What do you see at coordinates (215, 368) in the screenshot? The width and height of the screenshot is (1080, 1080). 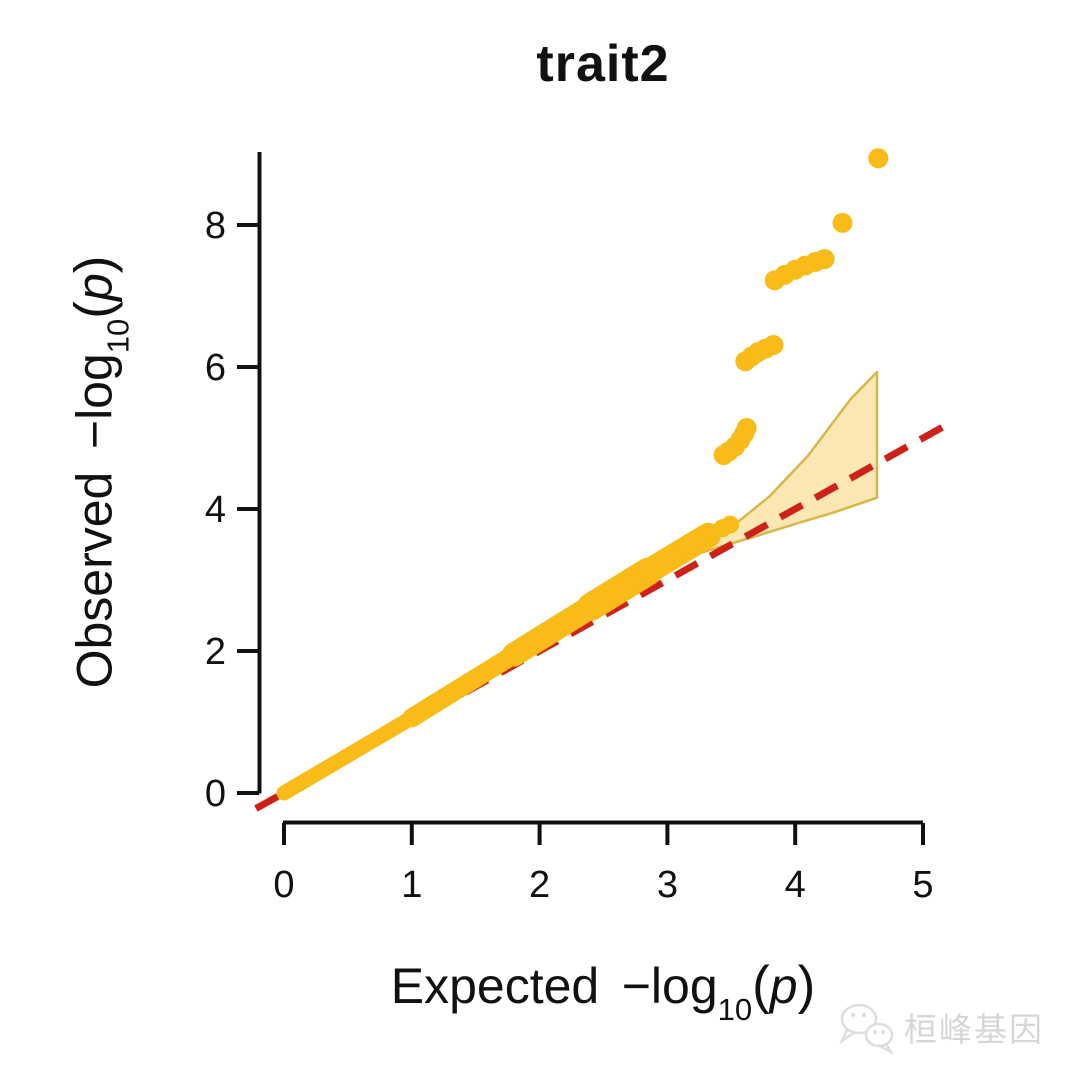 I see `y-axis-tick-label: 6` at bounding box center [215, 368].